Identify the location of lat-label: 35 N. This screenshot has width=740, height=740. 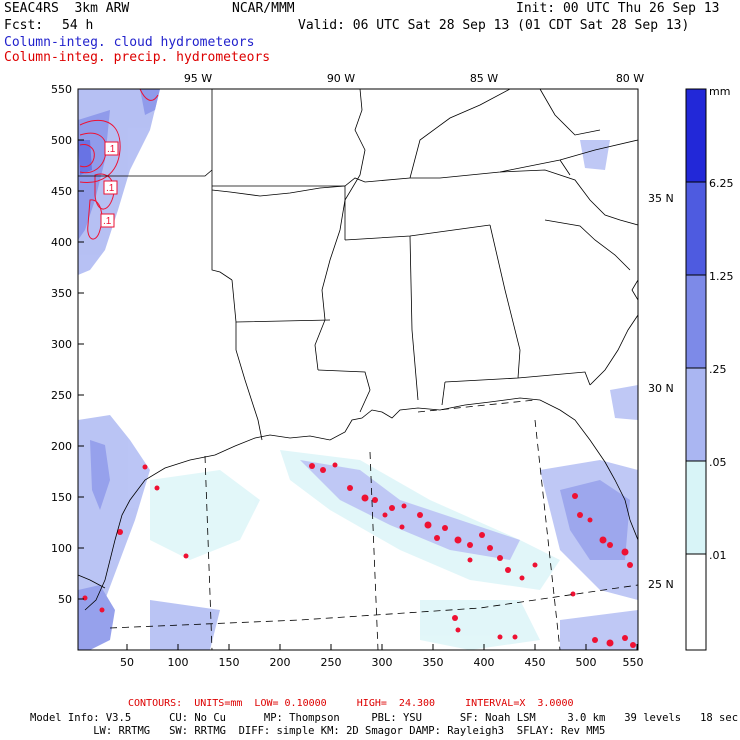
(661, 198).